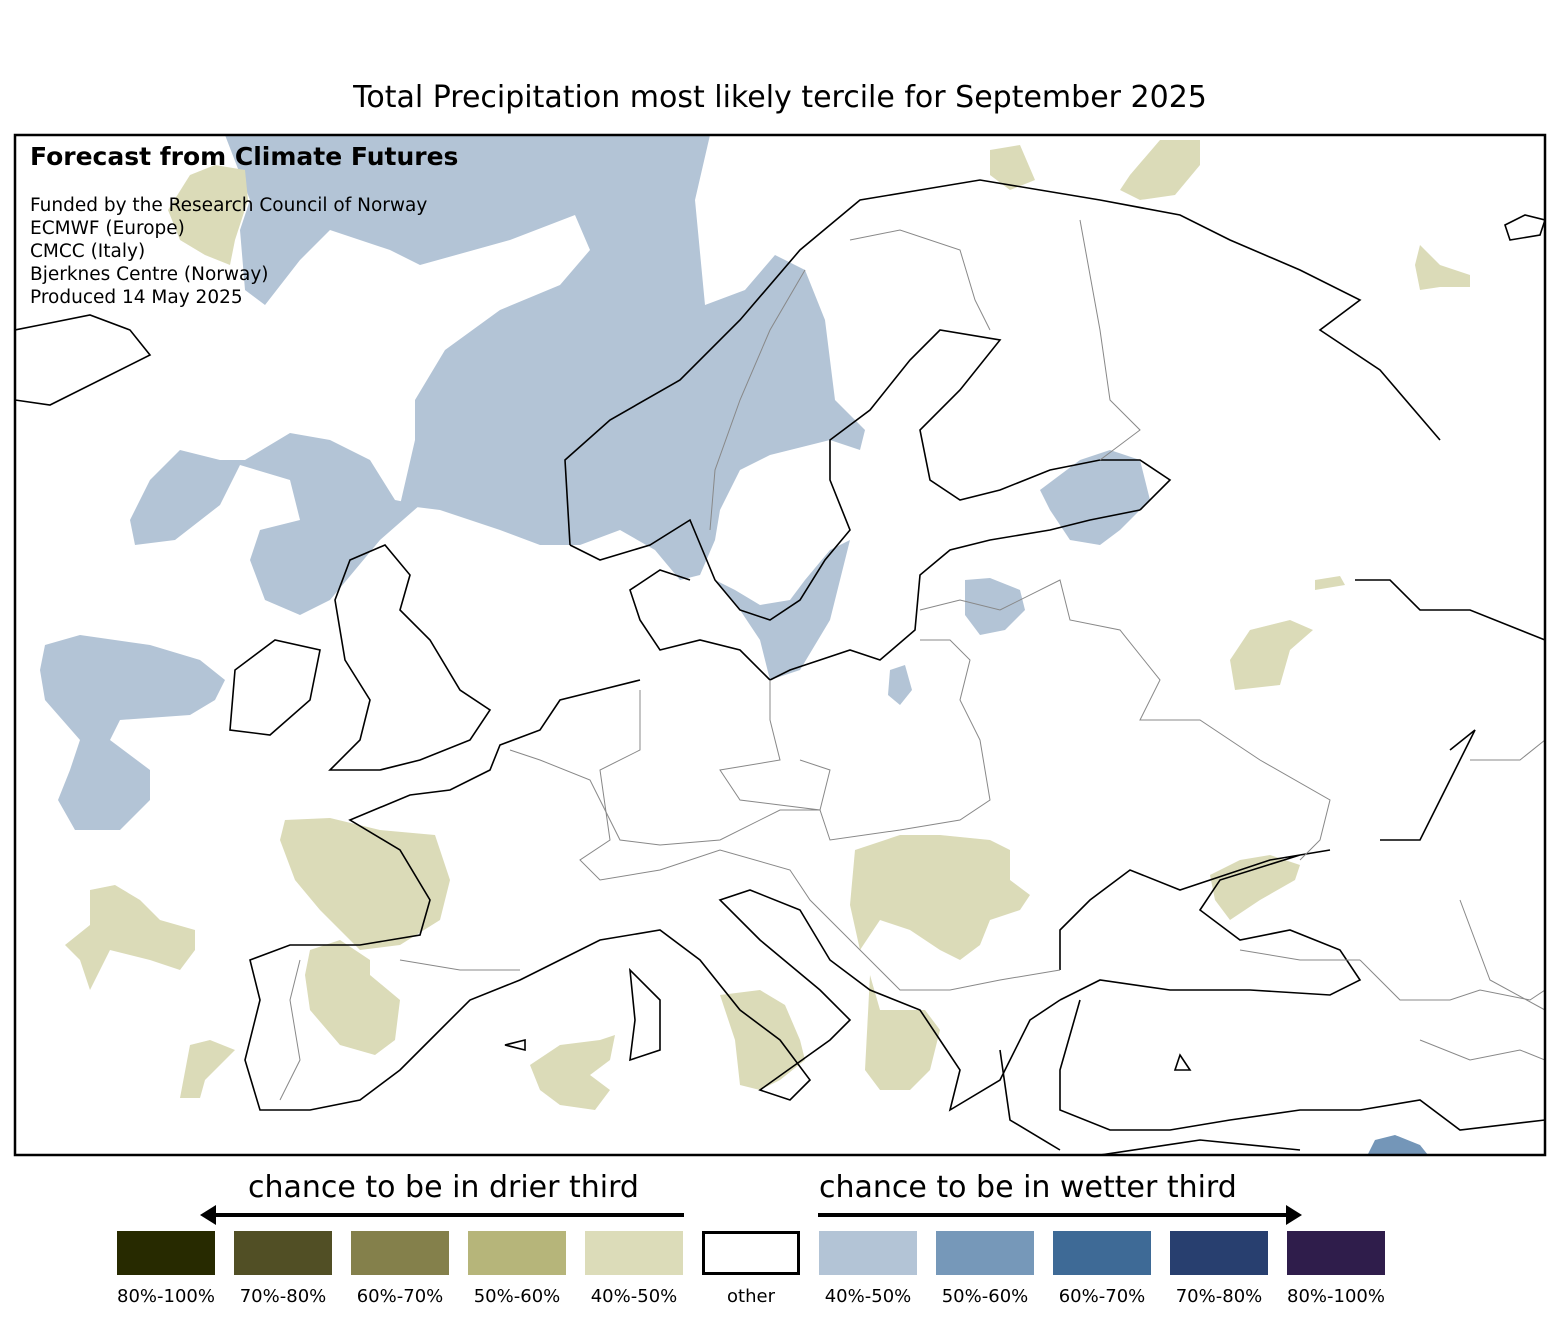 Image resolution: width=1560 pixels, height=1320 pixels. What do you see at coordinates (751, 1296) in the screenshot?
I see `legend-label: other` at bounding box center [751, 1296].